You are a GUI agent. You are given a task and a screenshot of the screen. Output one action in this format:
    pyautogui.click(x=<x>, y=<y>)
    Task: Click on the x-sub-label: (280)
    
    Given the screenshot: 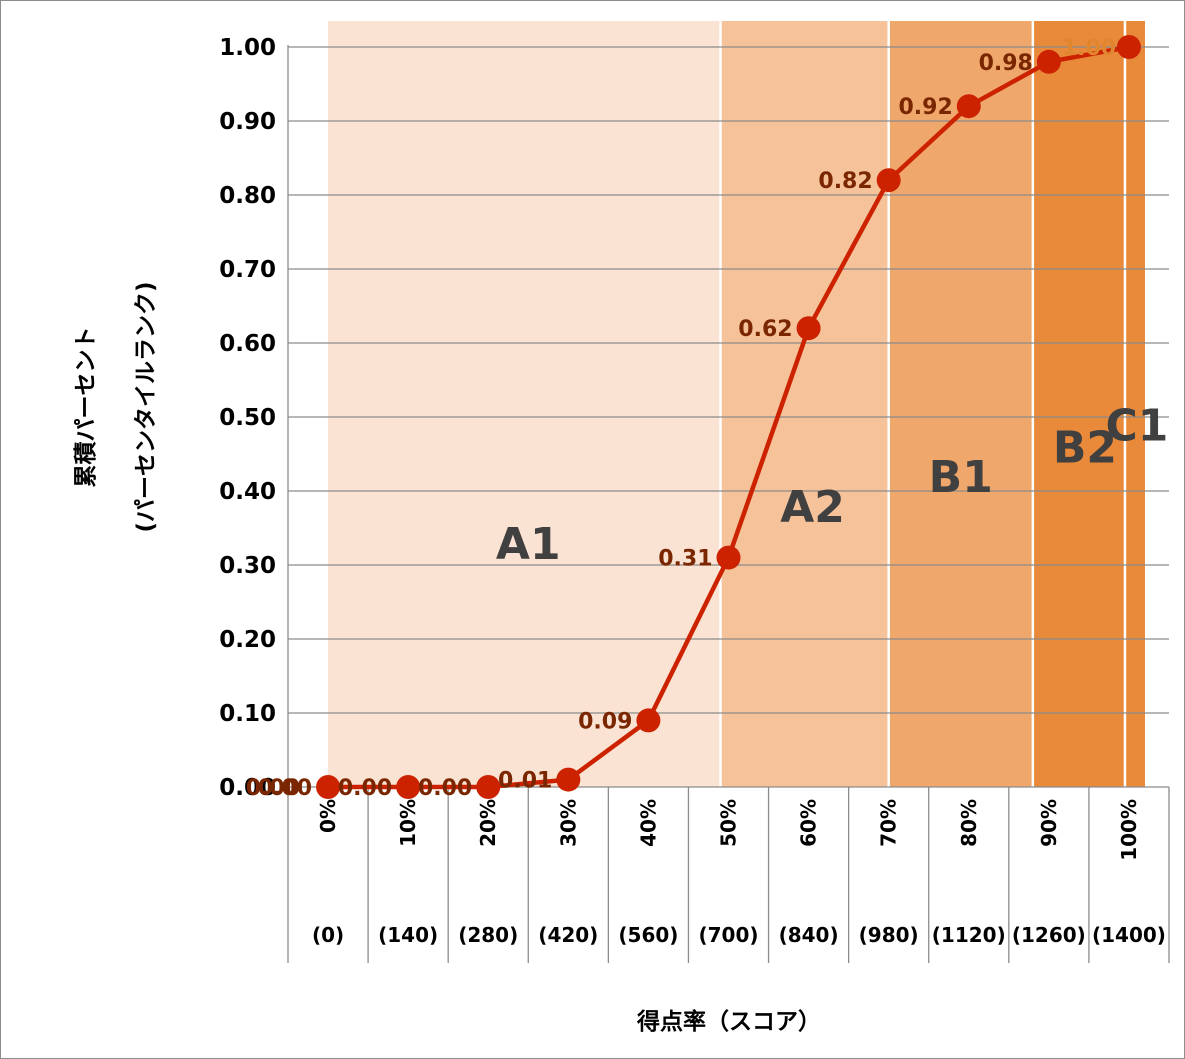 What is the action you would take?
    pyautogui.click(x=488, y=935)
    